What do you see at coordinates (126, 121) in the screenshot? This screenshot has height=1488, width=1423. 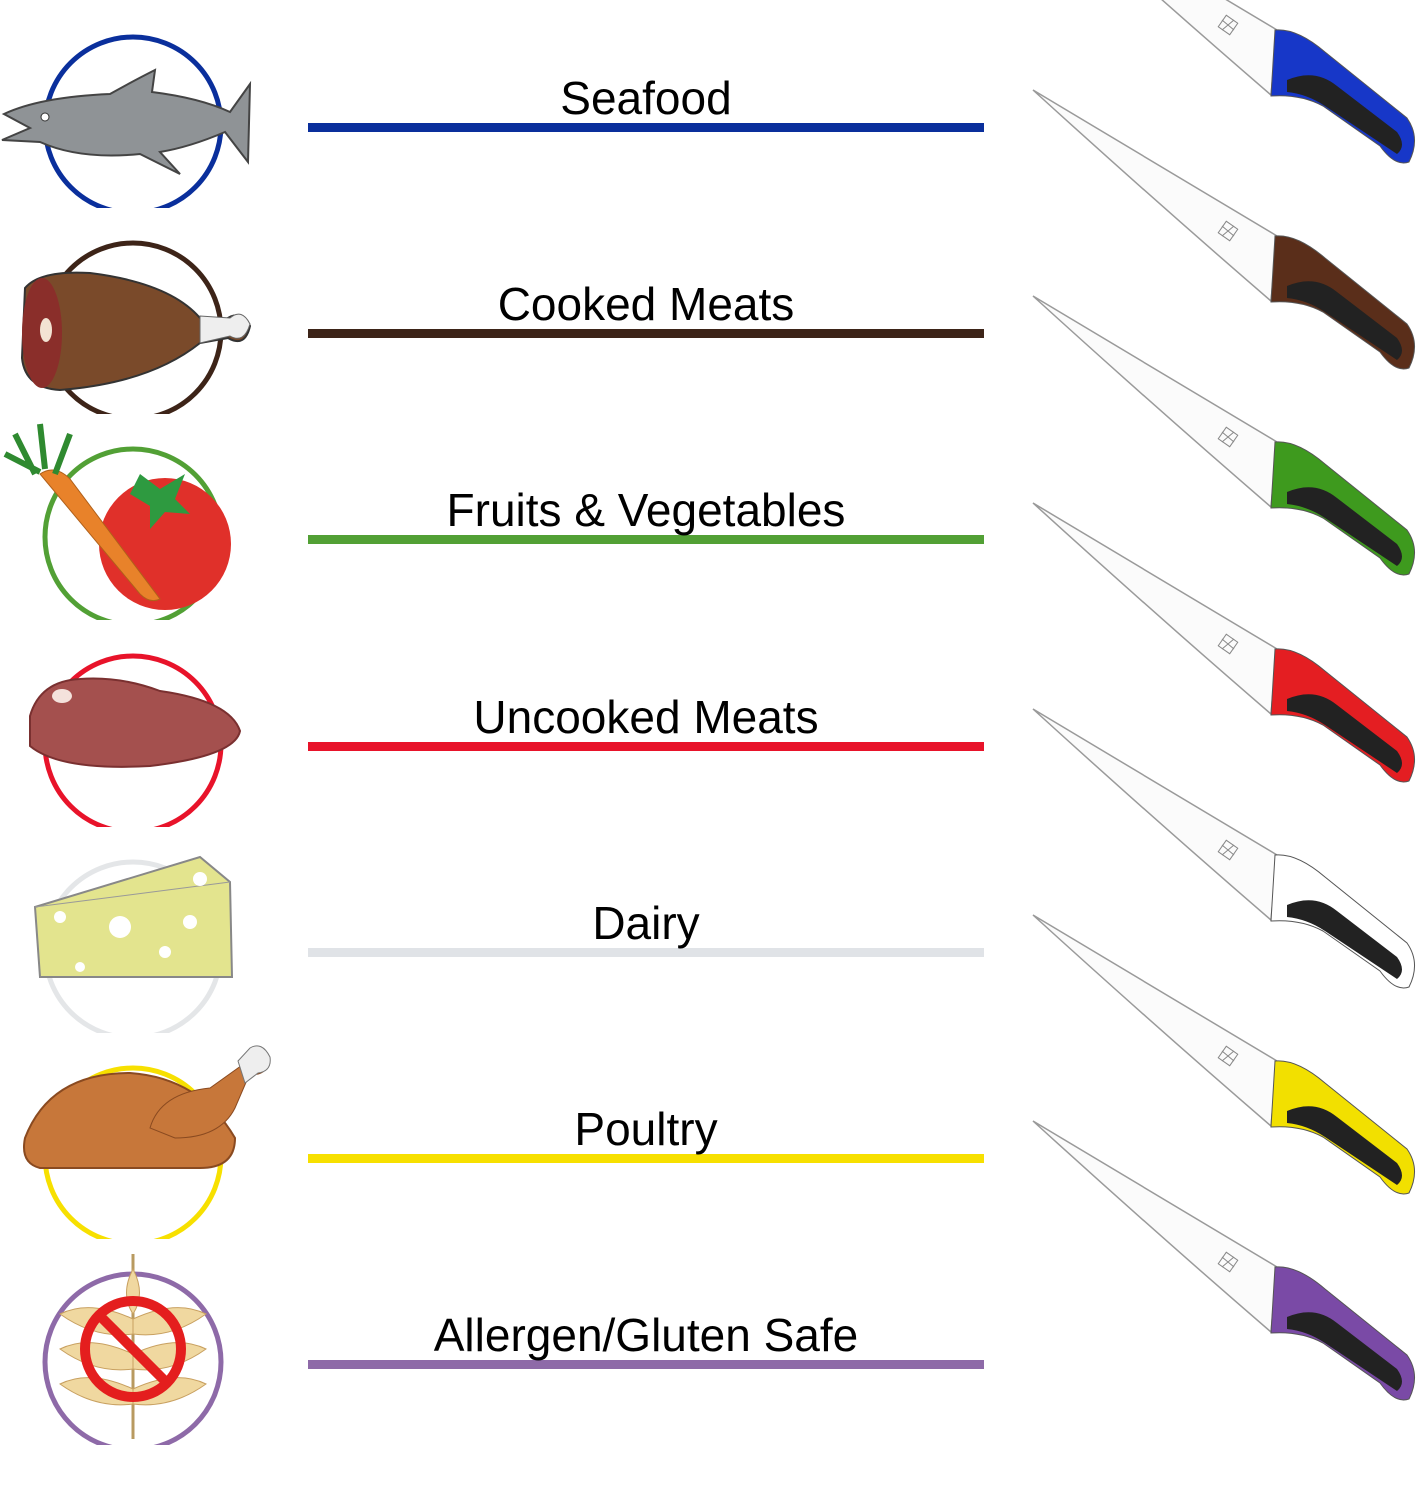 I see `fish-icon` at bounding box center [126, 121].